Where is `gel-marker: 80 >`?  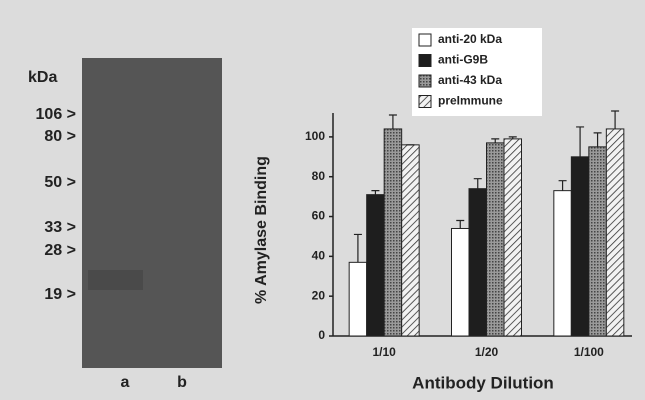 gel-marker: 80 > is located at coordinates (60, 136).